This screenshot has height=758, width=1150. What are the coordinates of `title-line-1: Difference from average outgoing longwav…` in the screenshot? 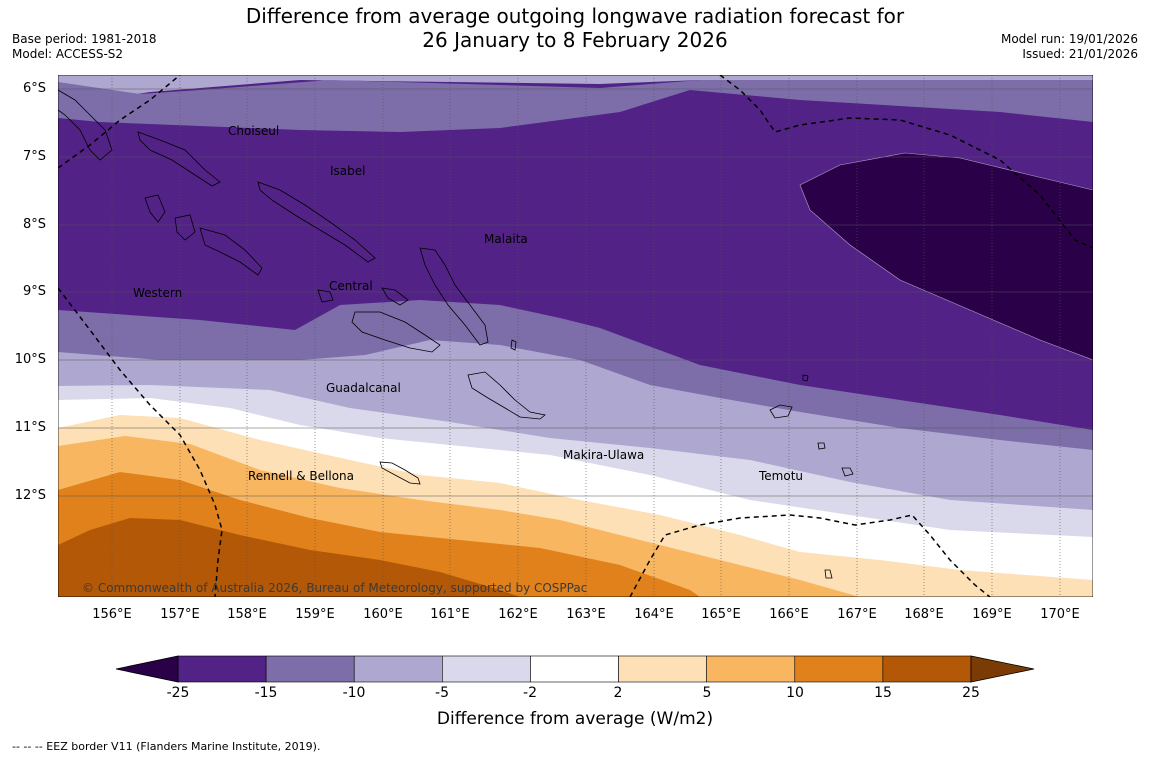 It's located at (575, 16).